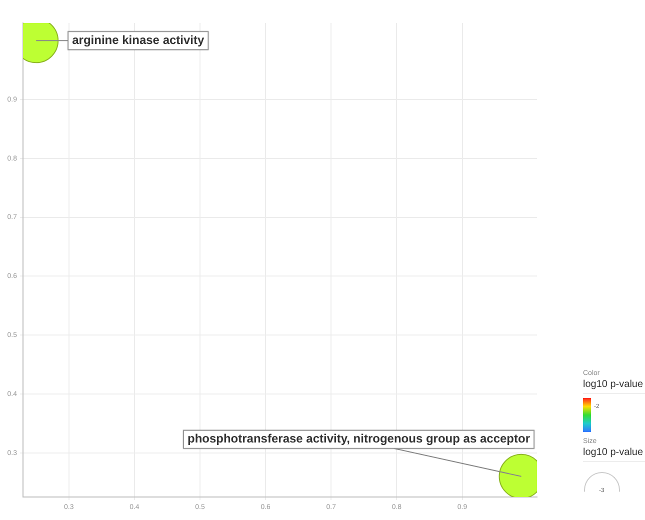 The height and width of the screenshot is (520, 645). What do you see at coordinates (138, 39) in the screenshot?
I see `annotation: arginine kinase activity` at bounding box center [138, 39].